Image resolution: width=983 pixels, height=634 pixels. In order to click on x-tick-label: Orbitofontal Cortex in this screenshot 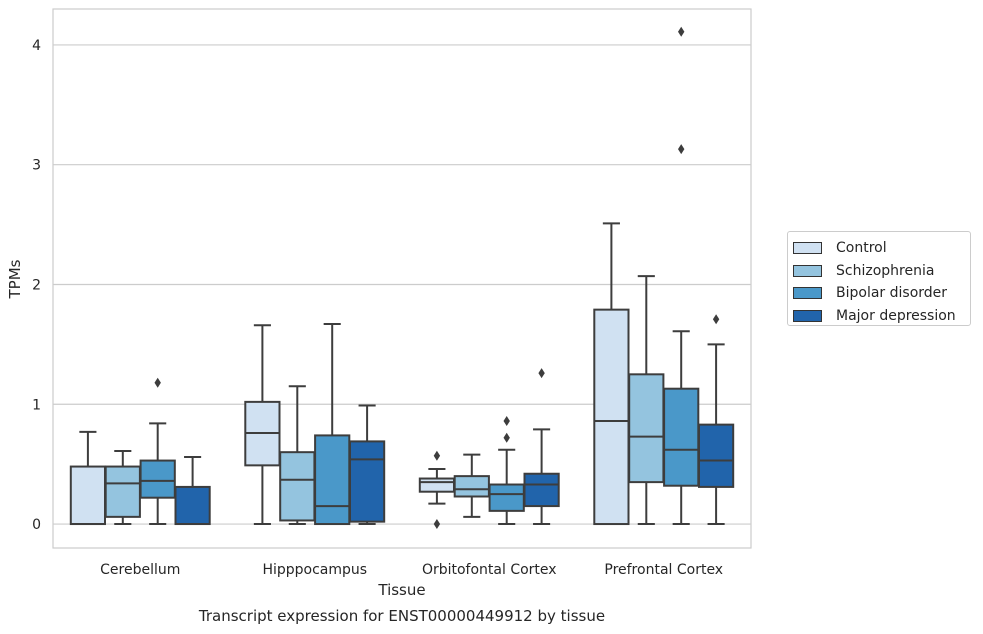, I will do `click(489, 570)`.